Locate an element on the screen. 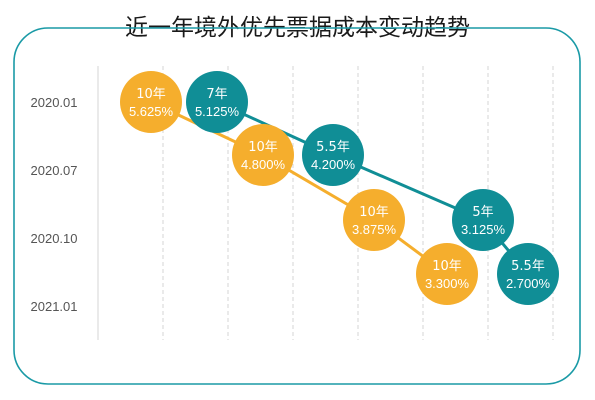  data-point-rate: 3.875% is located at coordinates (374, 229).